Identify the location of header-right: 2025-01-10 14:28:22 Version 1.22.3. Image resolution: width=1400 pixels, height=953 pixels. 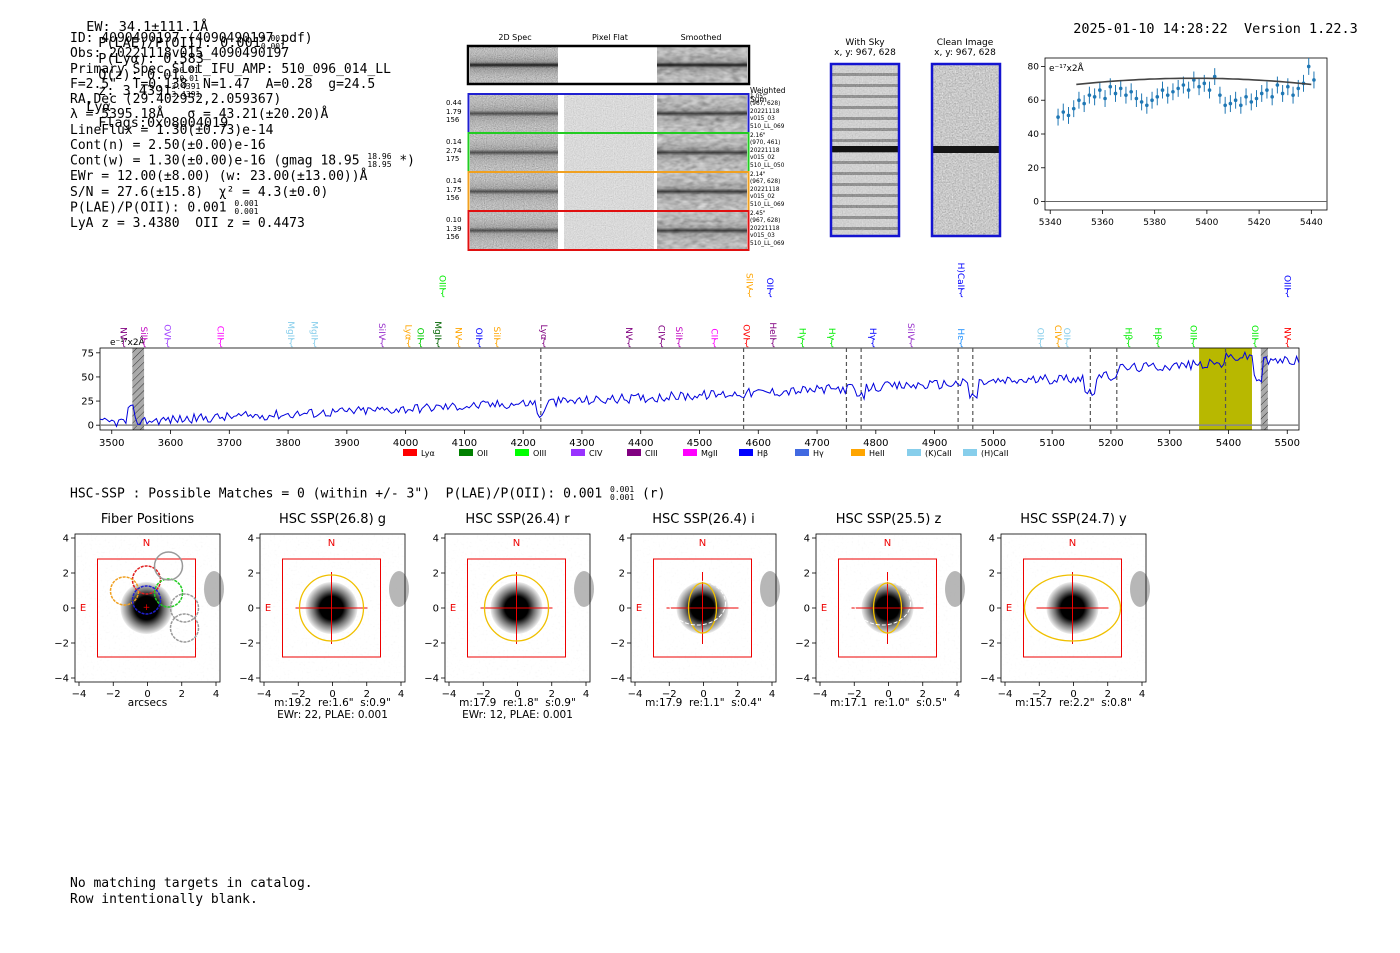
(1207, 21).